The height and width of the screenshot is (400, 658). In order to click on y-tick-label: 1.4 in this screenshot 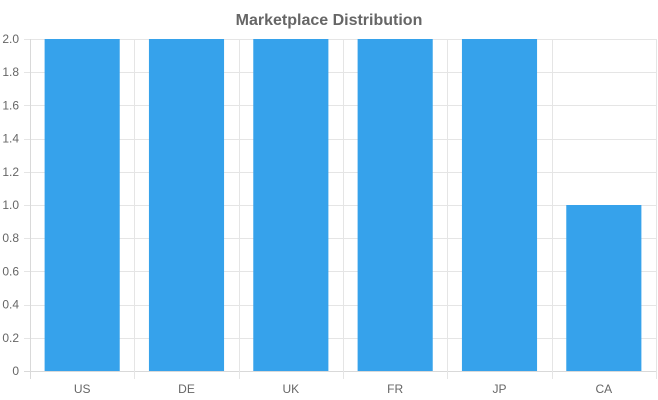, I will do `click(10, 139)`.